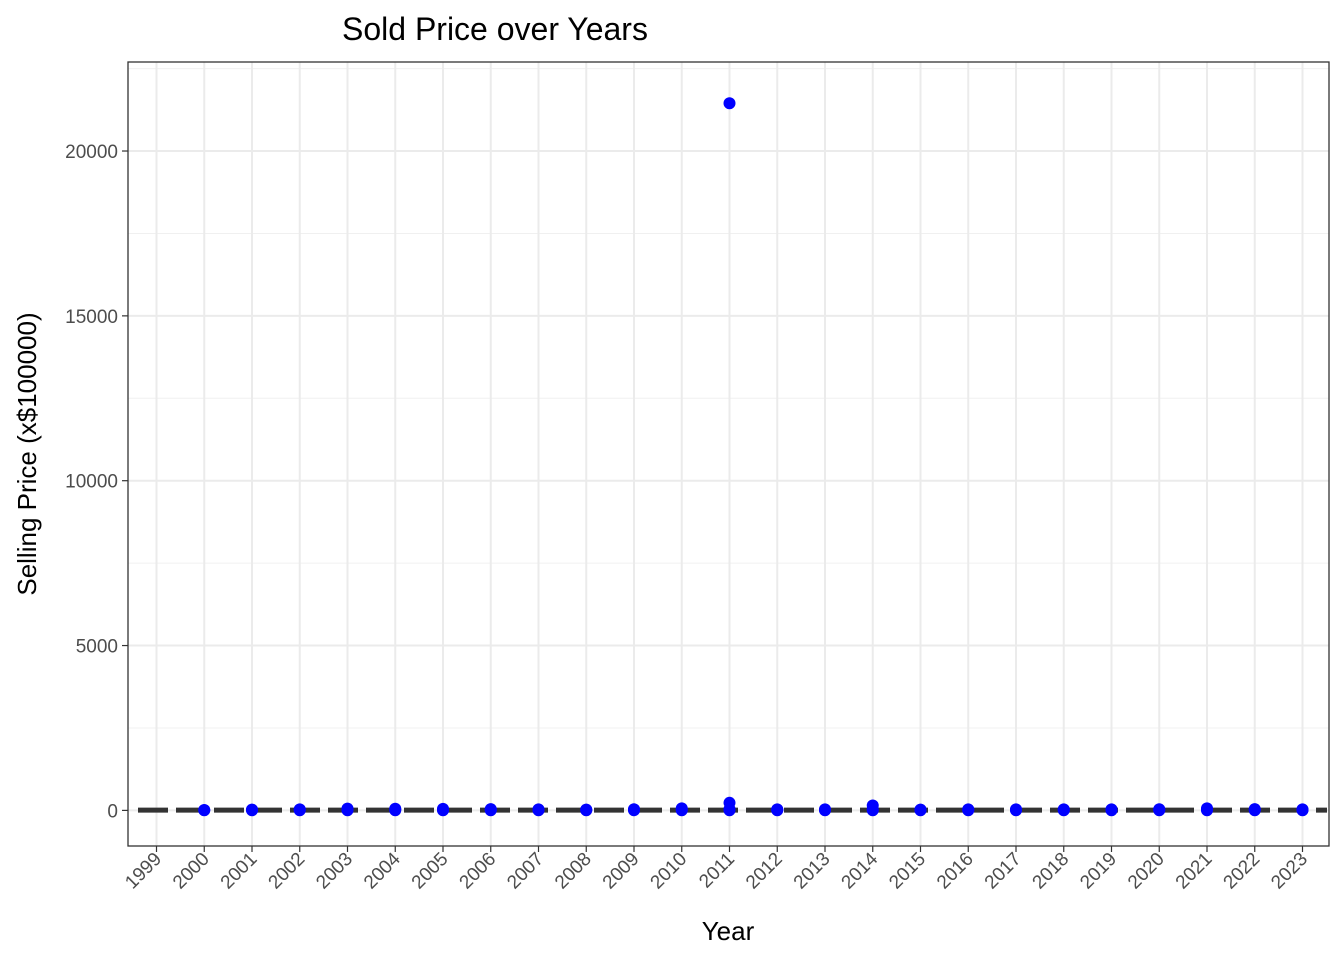  What do you see at coordinates (573, 871) in the screenshot?
I see `x-tick-label: 2008` at bounding box center [573, 871].